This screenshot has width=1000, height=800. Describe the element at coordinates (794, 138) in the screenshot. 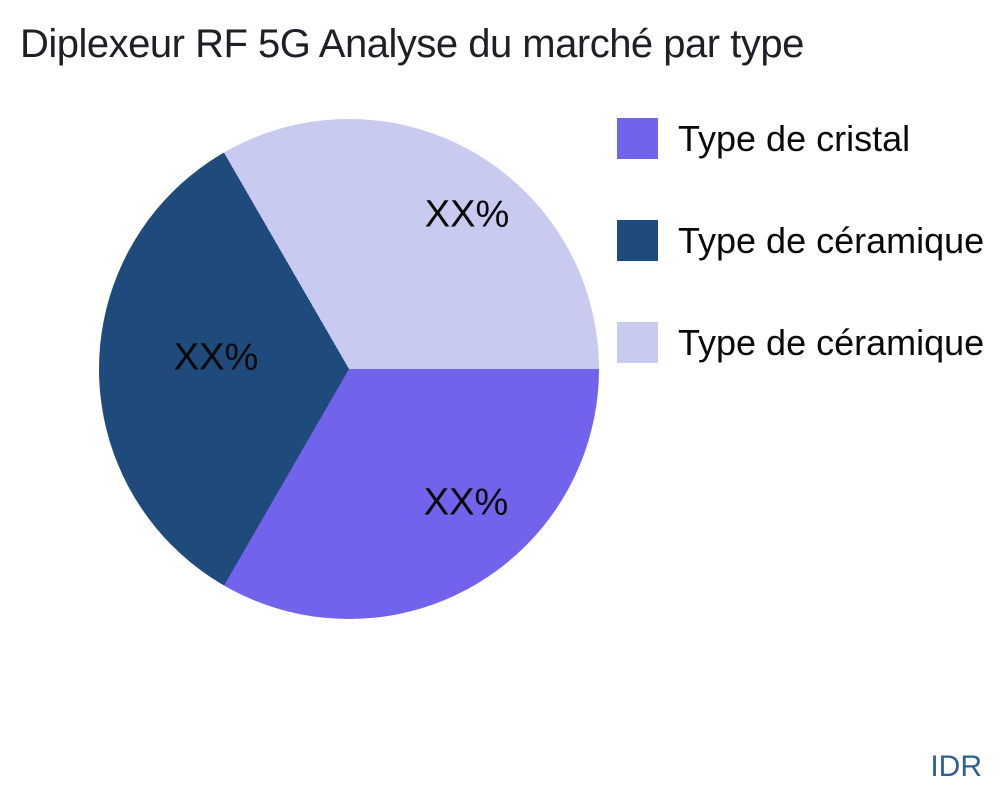

I see `legend-label-cristal: Type de cristal` at that location.